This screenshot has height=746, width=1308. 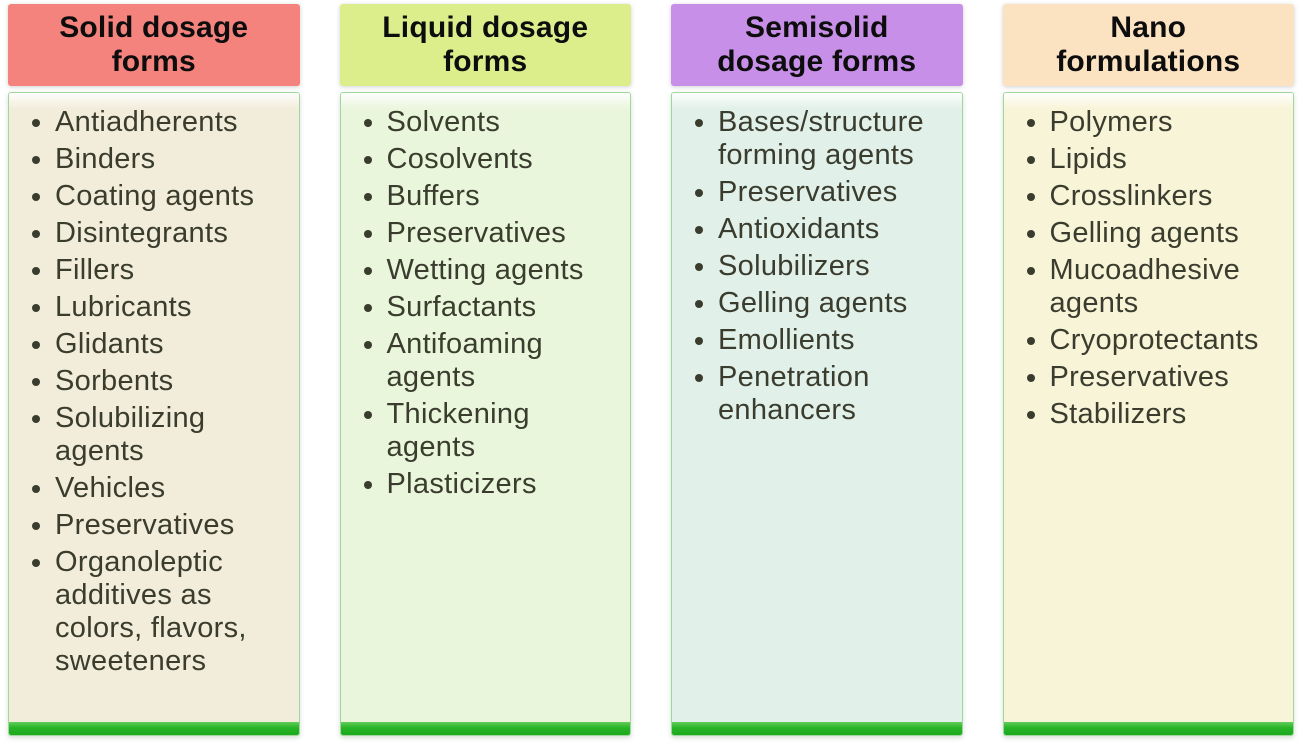 What do you see at coordinates (1154, 340) in the screenshot?
I see `list-item: Cryoprotectants` at bounding box center [1154, 340].